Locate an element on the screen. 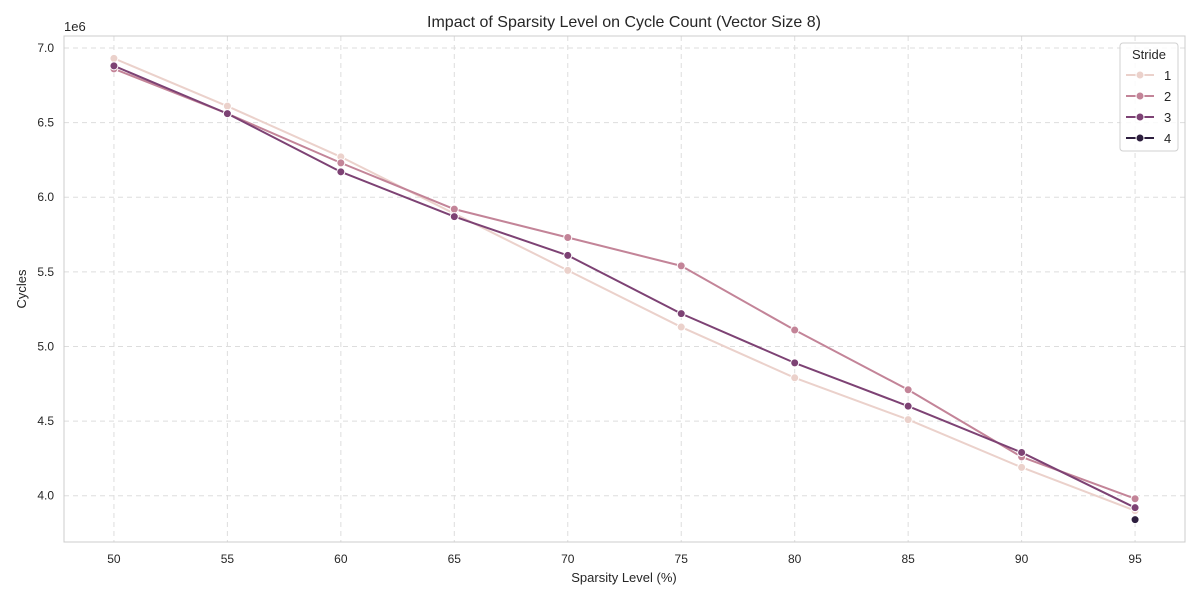 This screenshot has width=1200, height=600. y-tick-label: 5.5 is located at coordinates (45, 272).